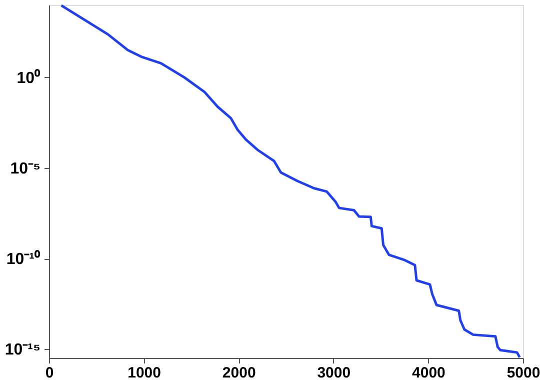  I want to click on x-tick-label: 4000, so click(429, 373).